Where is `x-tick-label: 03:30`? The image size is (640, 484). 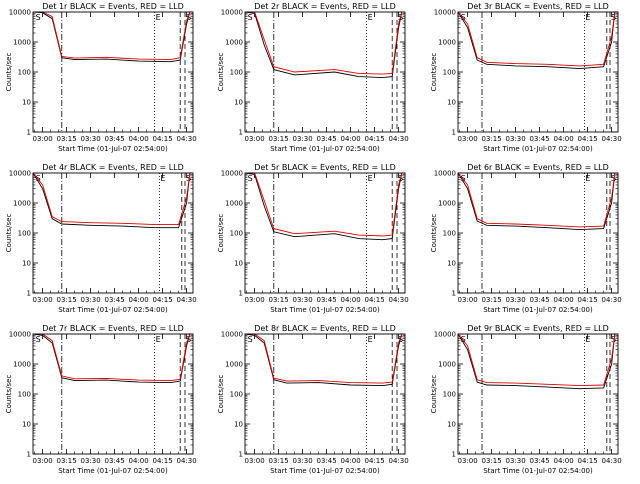
x-tick-label: 03:30 is located at coordinates (91, 461).